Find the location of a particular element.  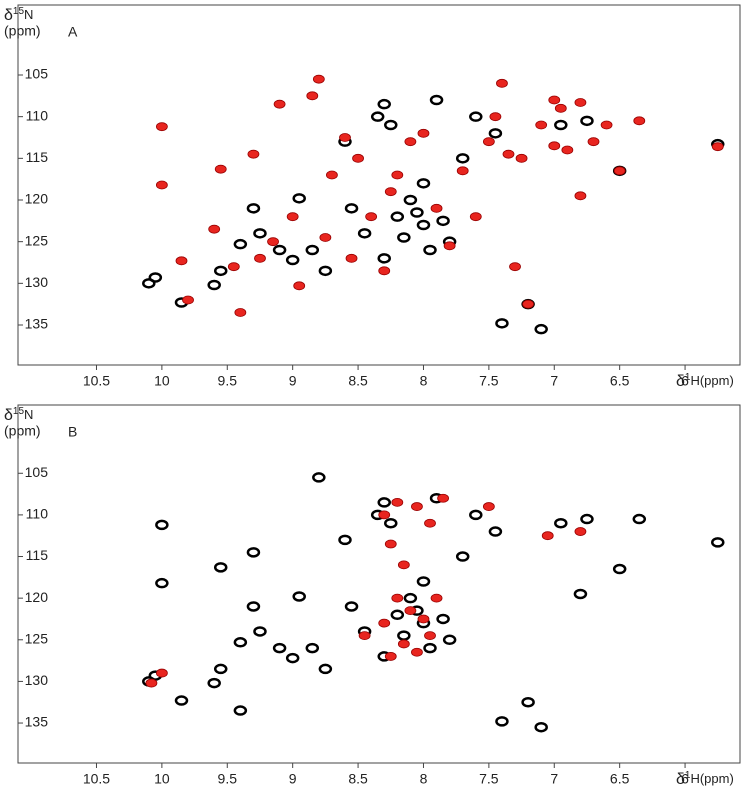

y-tick-label: 135 is located at coordinates (37, 722).